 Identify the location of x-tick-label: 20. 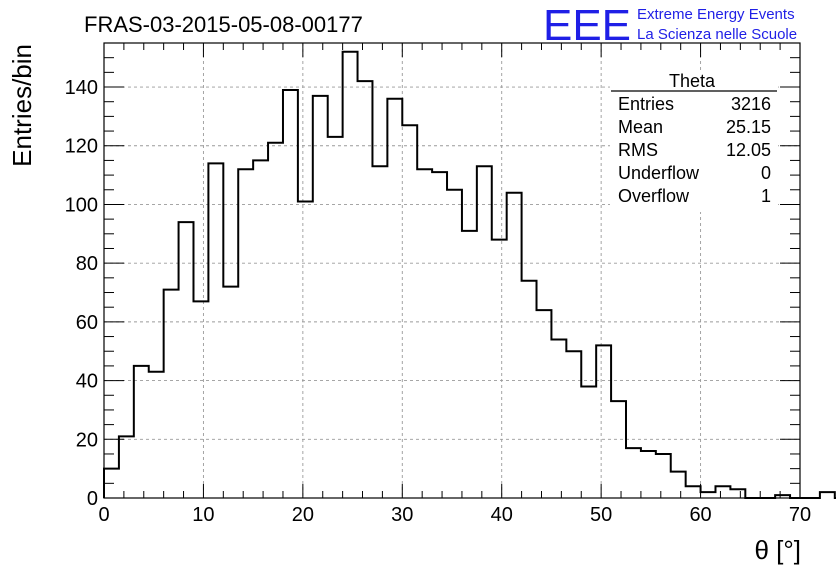
(303, 515).